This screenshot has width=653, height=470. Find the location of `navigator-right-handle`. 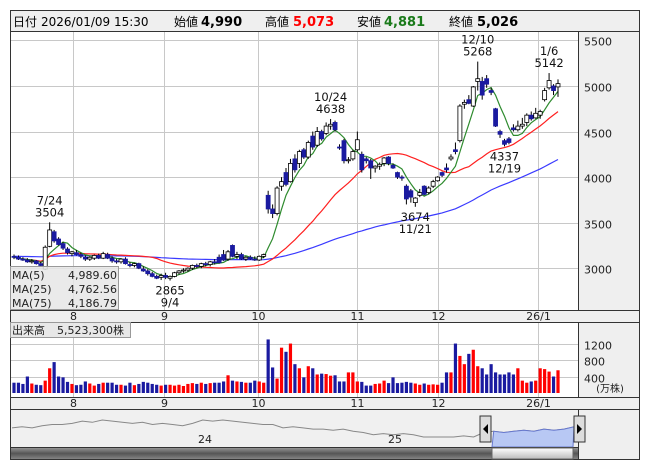

navigator-right-handle is located at coordinates (579, 429).